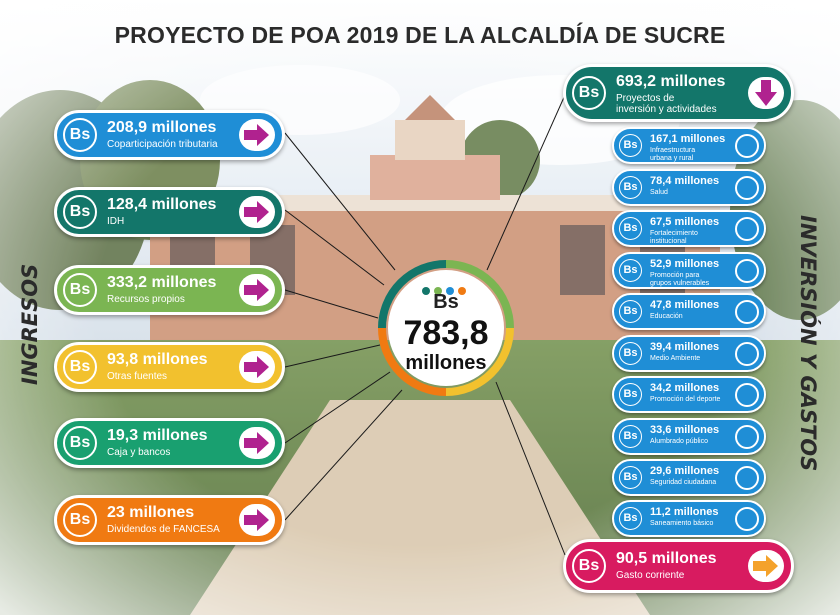  What do you see at coordinates (666, 316) in the screenshot?
I see `inversion-label-1: Educación` at bounding box center [666, 316].